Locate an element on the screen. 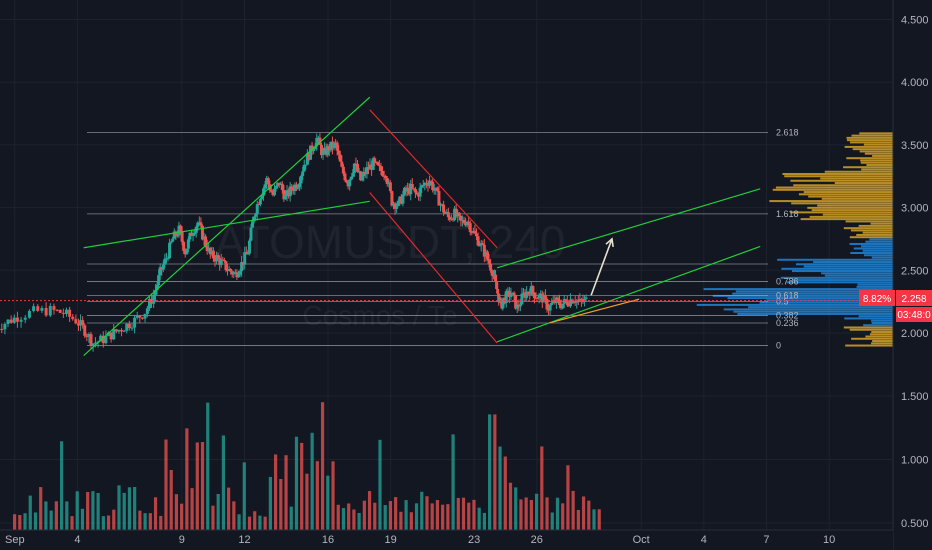 Image resolution: width=932 pixels, height=550 pixels. volume-tick: 0.500 is located at coordinates (915, 524).